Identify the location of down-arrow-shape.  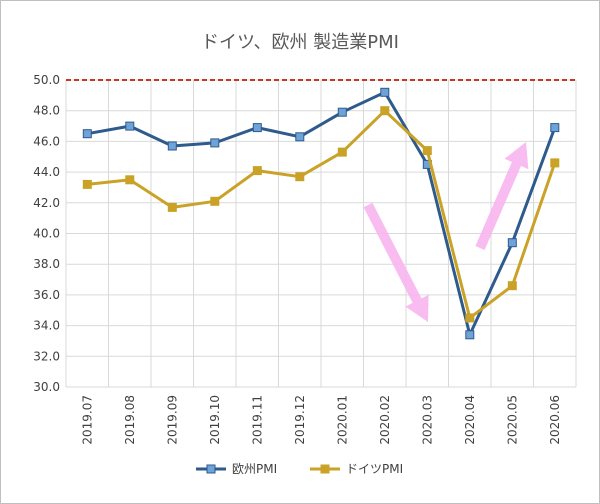
(396, 262).